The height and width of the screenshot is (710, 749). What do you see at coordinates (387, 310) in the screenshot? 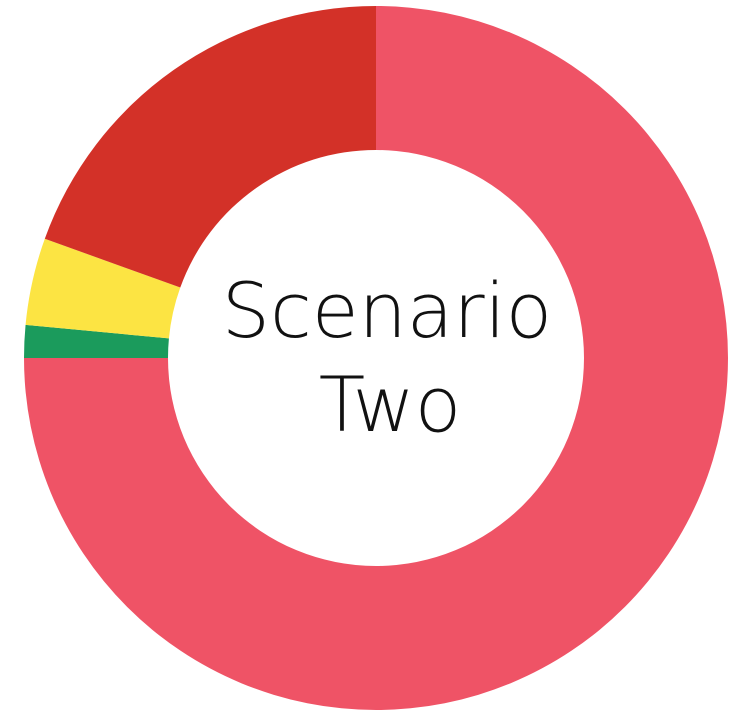
I see `center-label: Scenario` at bounding box center [387, 310].